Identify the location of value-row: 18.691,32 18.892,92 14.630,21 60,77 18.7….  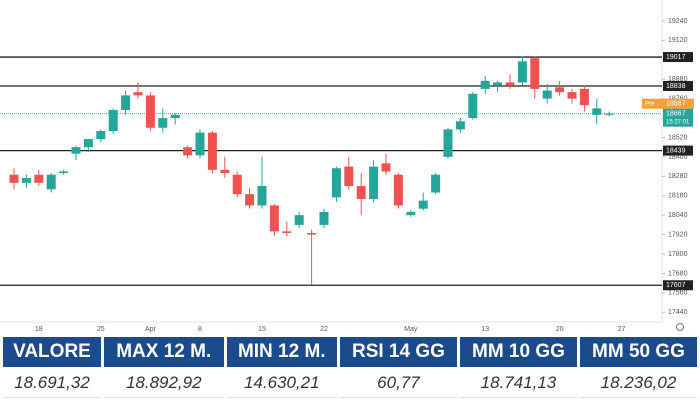
(350, 383).